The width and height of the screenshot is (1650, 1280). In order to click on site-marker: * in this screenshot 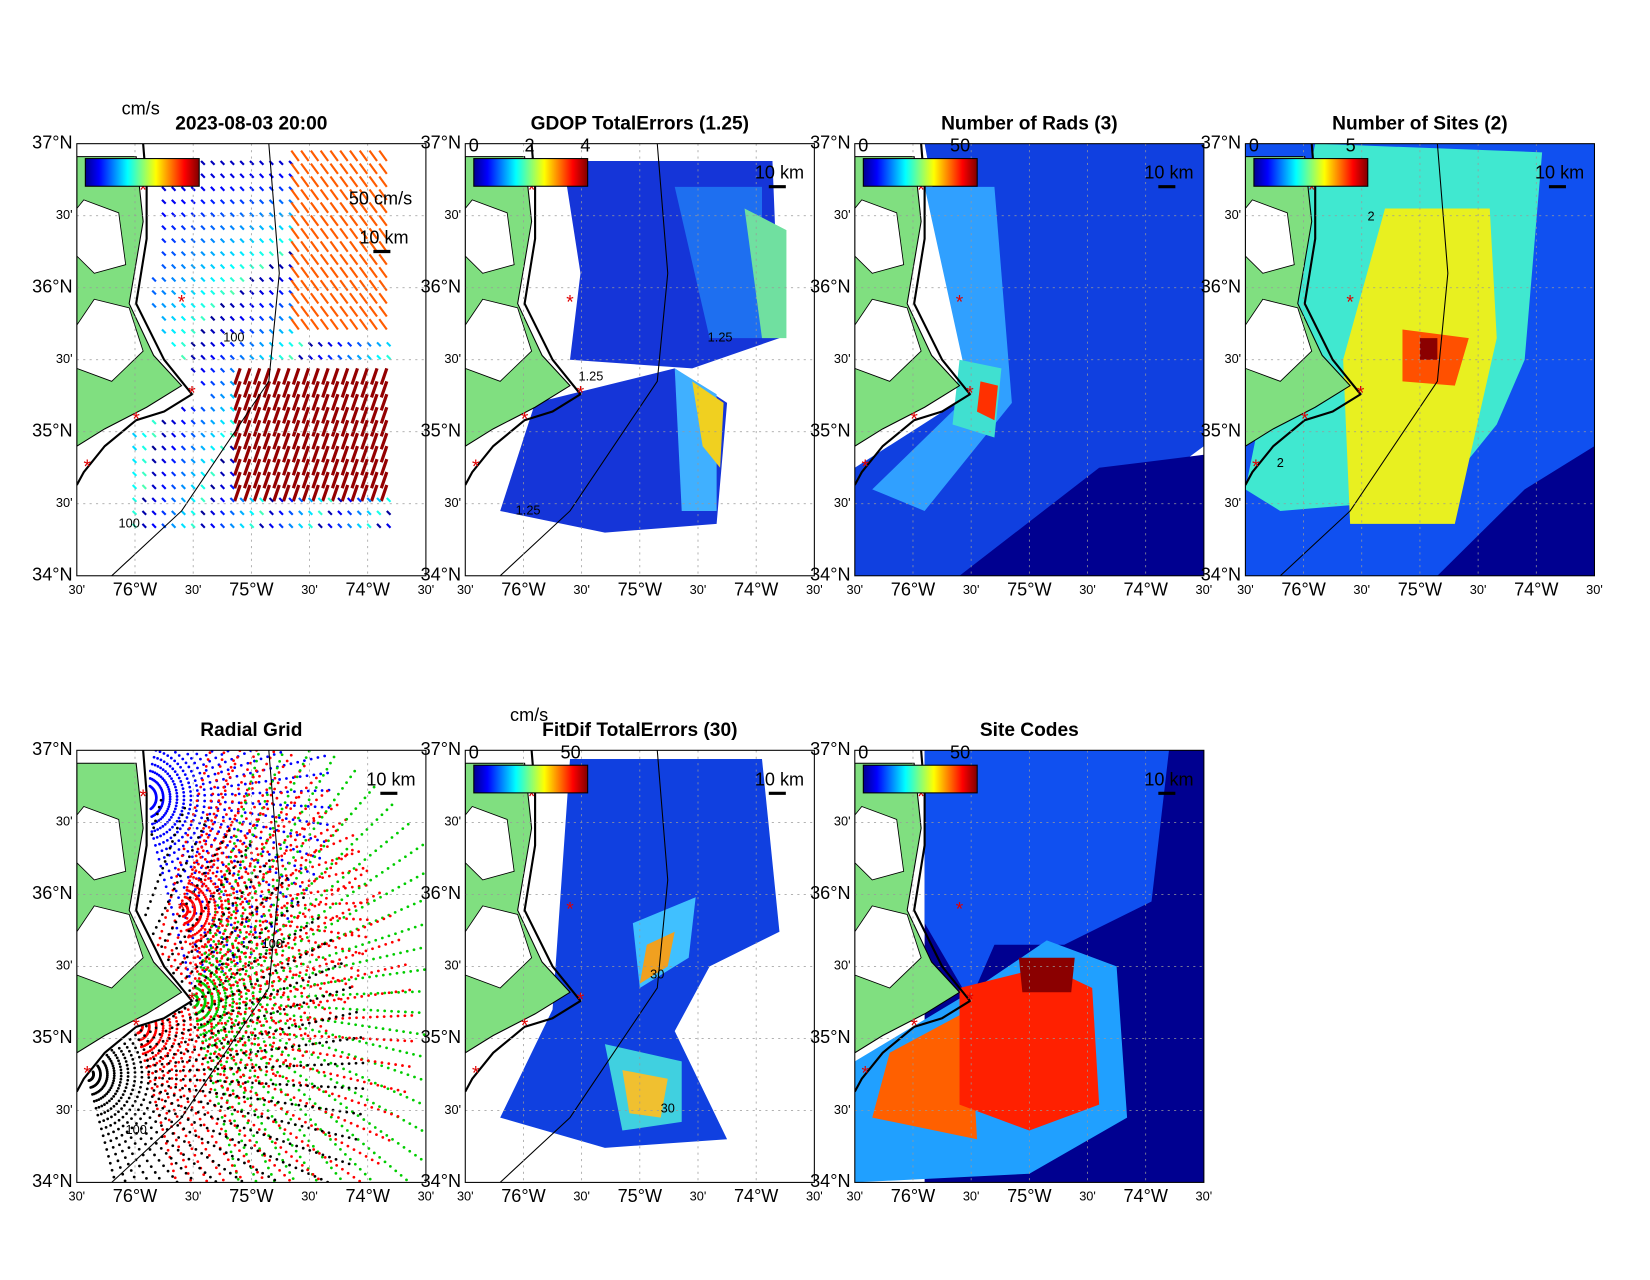, I will do `click(866, 467)`.